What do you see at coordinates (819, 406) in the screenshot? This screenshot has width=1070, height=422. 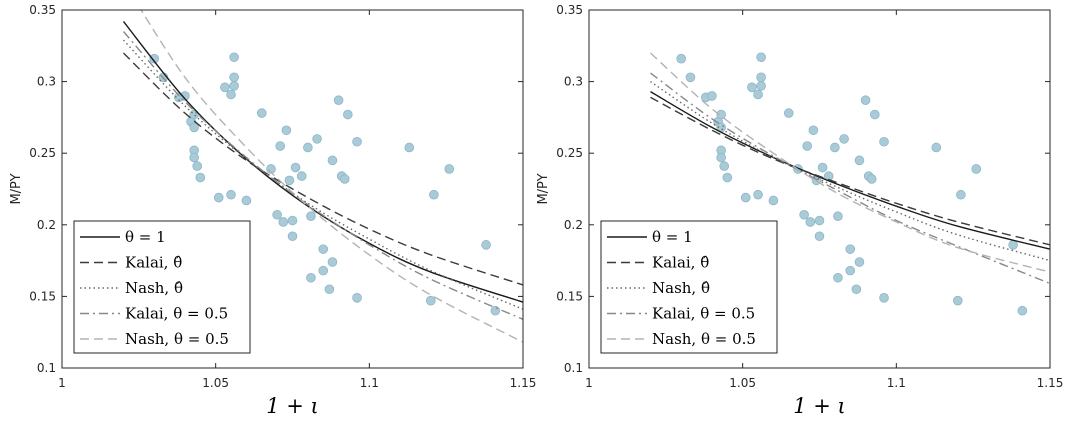 I see `x-axis-label: 1 + ι` at bounding box center [819, 406].